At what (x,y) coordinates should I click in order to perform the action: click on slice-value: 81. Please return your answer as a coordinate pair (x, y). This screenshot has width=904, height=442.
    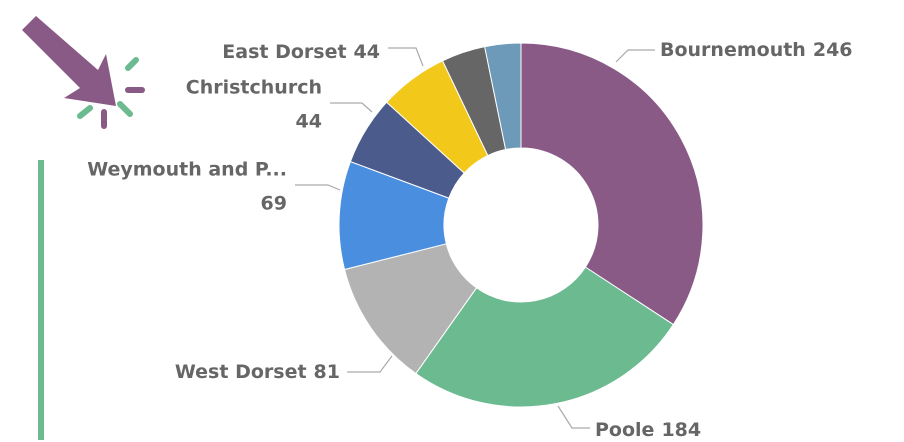
    Looking at the image, I should click on (327, 372).